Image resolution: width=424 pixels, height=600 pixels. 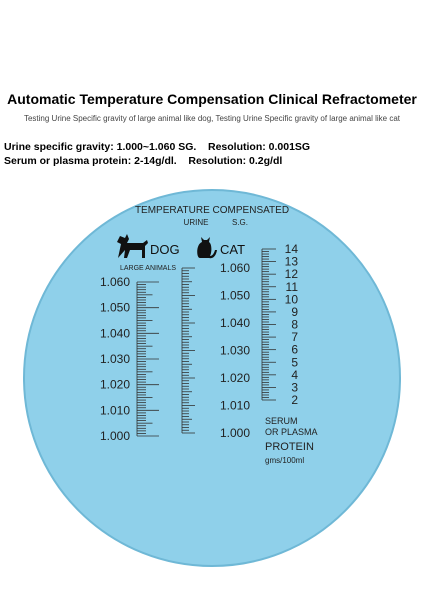 I want to click on scale-label: 4, so click(x=294, y=375).